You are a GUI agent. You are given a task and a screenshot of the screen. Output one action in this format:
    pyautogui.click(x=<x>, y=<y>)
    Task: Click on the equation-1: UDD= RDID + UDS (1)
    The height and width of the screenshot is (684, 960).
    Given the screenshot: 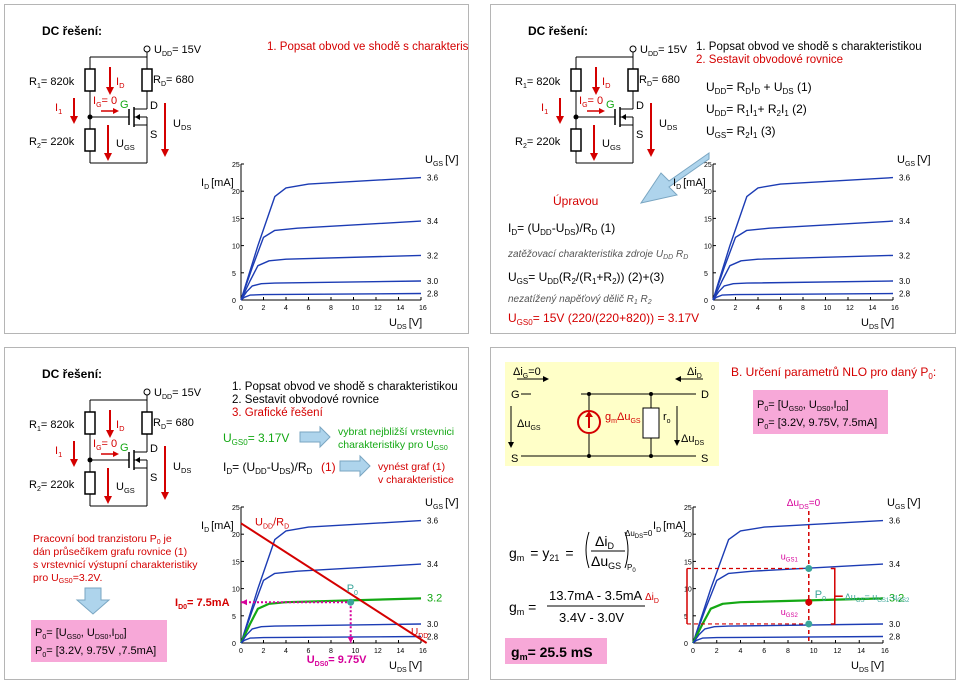 What is the action you would take?
    pyautogui.click(x=759, y=88)
    